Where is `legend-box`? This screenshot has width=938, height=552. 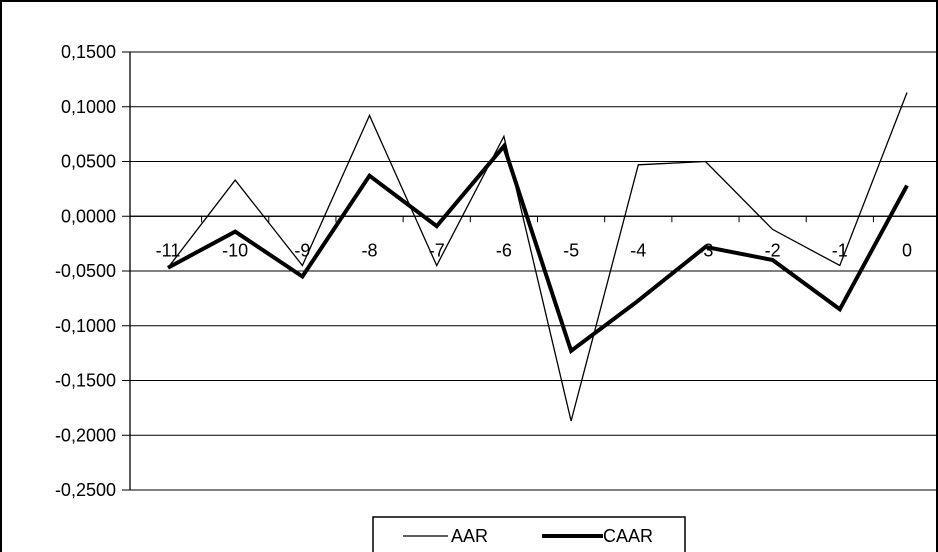 legend-box is located at coordinates (529, 534).